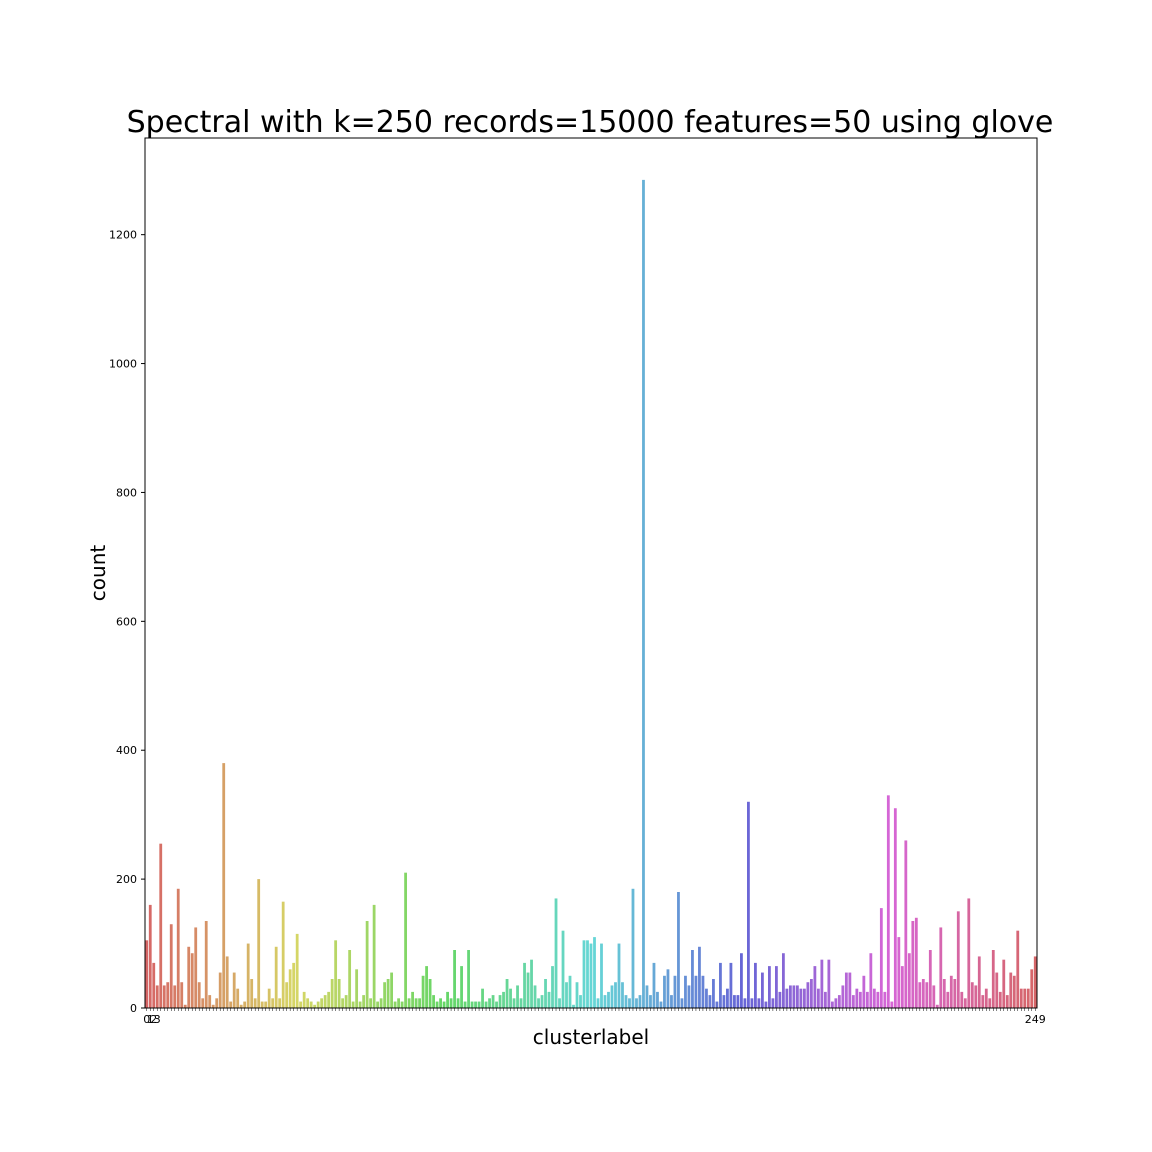 This screenshot has height=1152, width=1152. What do you see at coordinates (126, 879) in the screenshot?
I see `y-tick-label: 200` at bounding box center [126, 879].